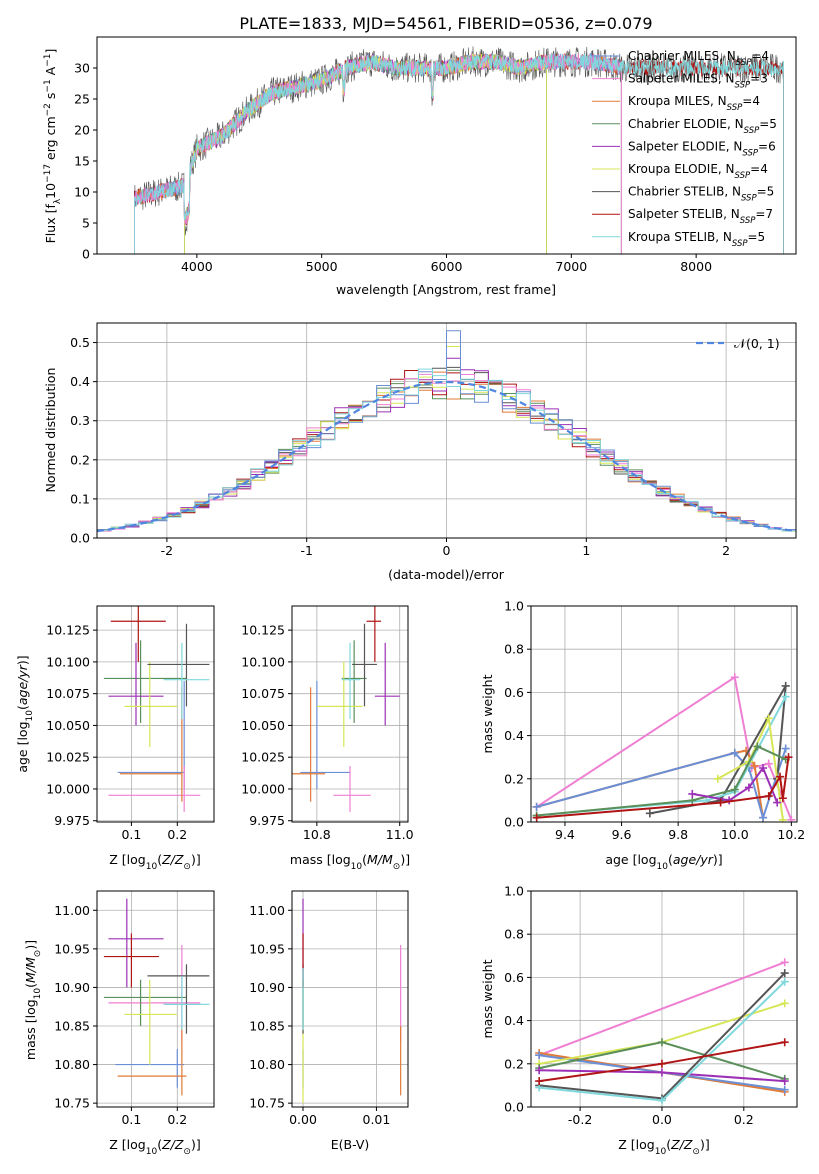 The width and height of the screenshot is (819, 1174). I want to click on y-tick-label: 0.2, so click(514, 778).